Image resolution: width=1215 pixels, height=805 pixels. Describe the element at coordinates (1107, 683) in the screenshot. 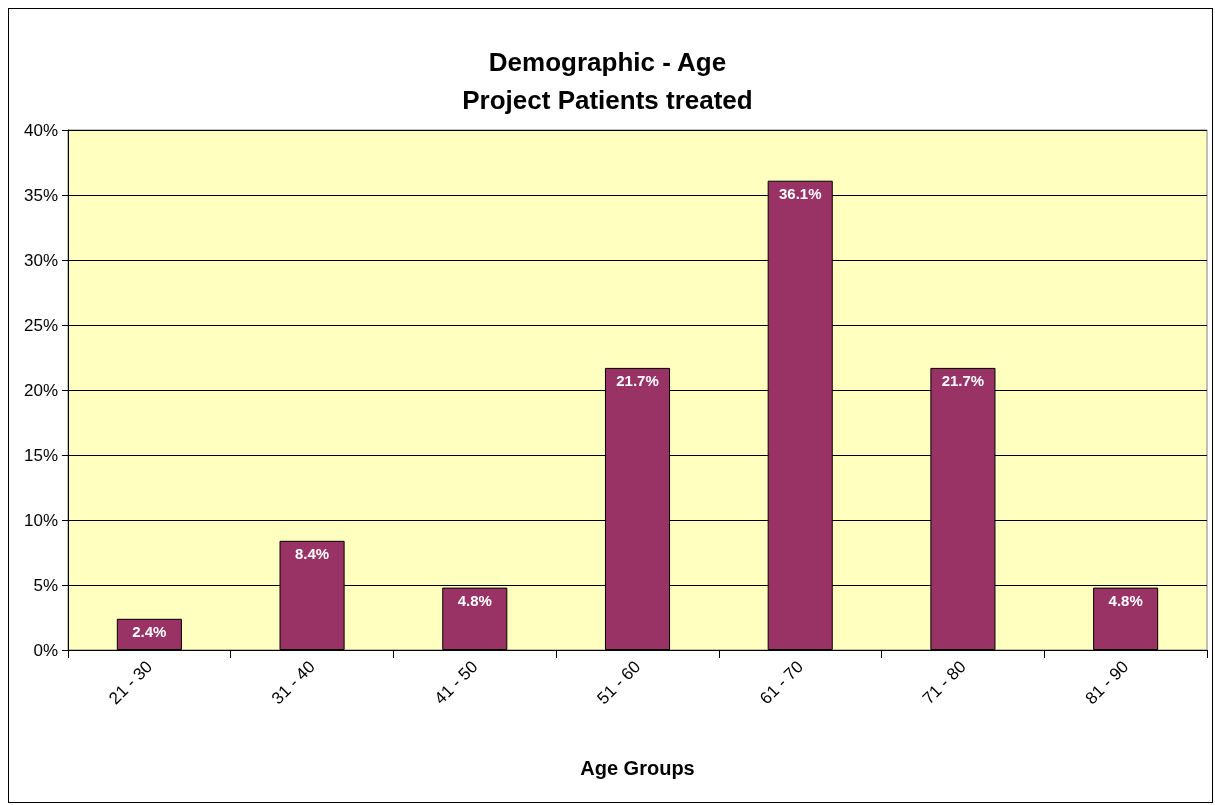

I see `x-tick-label: 81 - 90` at that location.